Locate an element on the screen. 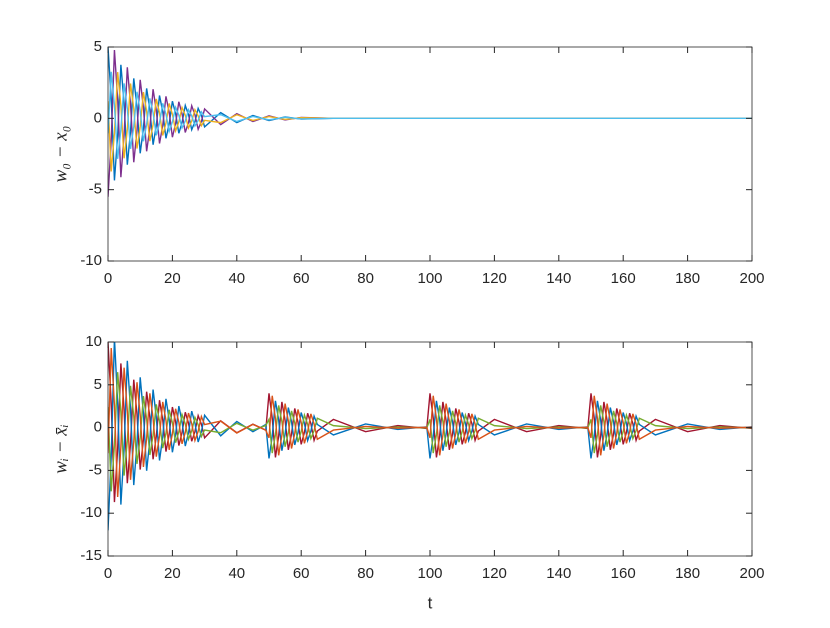 This screenshot has width=830, height=628. x-axis-label: t is located at coordinates (430, 602).